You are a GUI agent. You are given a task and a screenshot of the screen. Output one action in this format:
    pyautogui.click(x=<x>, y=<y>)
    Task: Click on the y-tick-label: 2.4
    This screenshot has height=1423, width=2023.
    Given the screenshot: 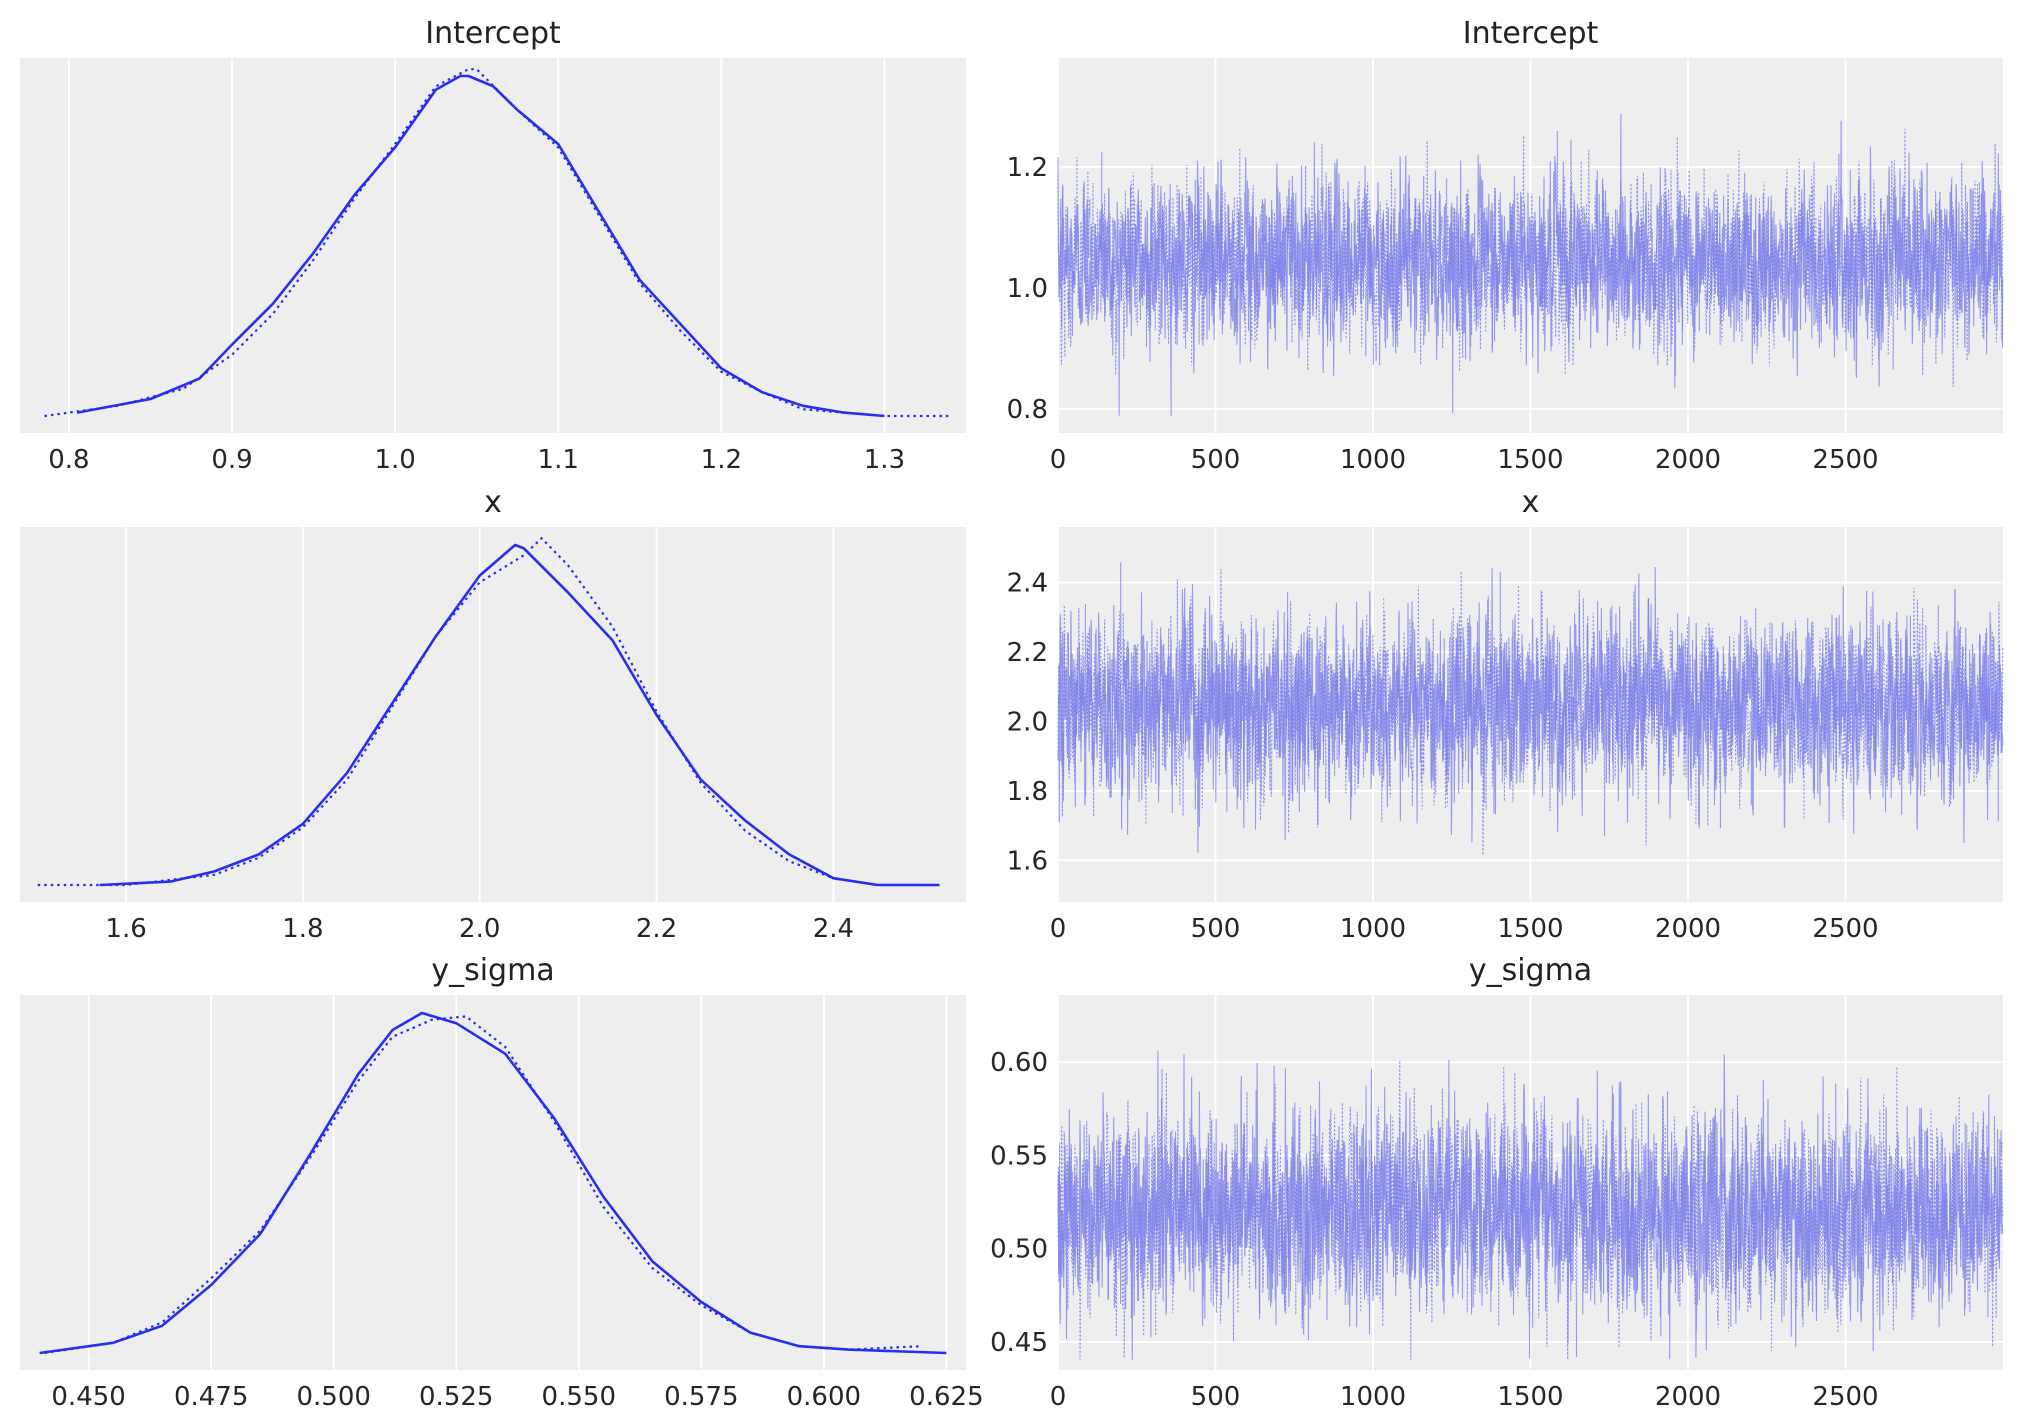 What is the action you would take?
    pyautogui.click(x=1027, y=584)
    